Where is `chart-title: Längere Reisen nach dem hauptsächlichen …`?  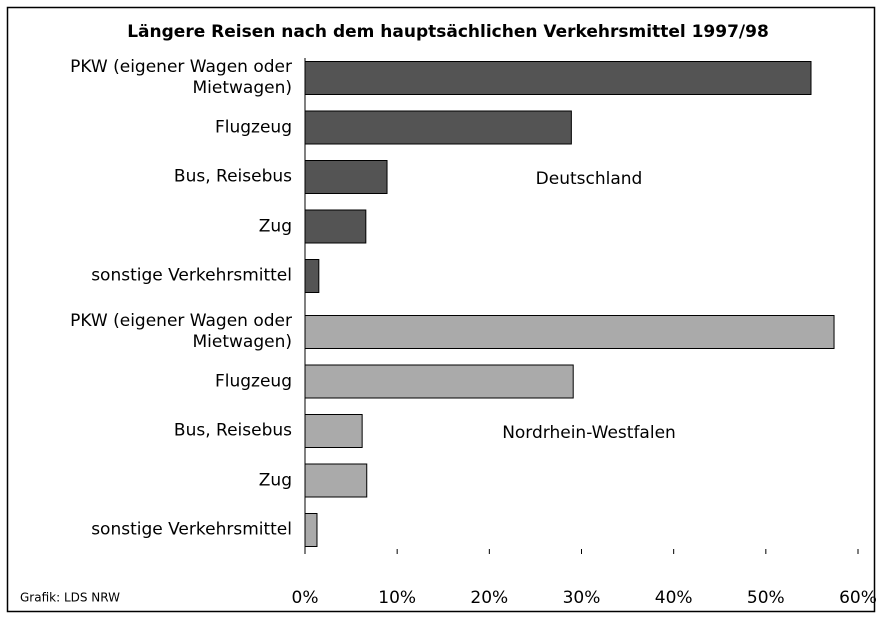
chart-title: Längere Reisen nach dem hauptsächlichen … is located at coordinates (448, 32).